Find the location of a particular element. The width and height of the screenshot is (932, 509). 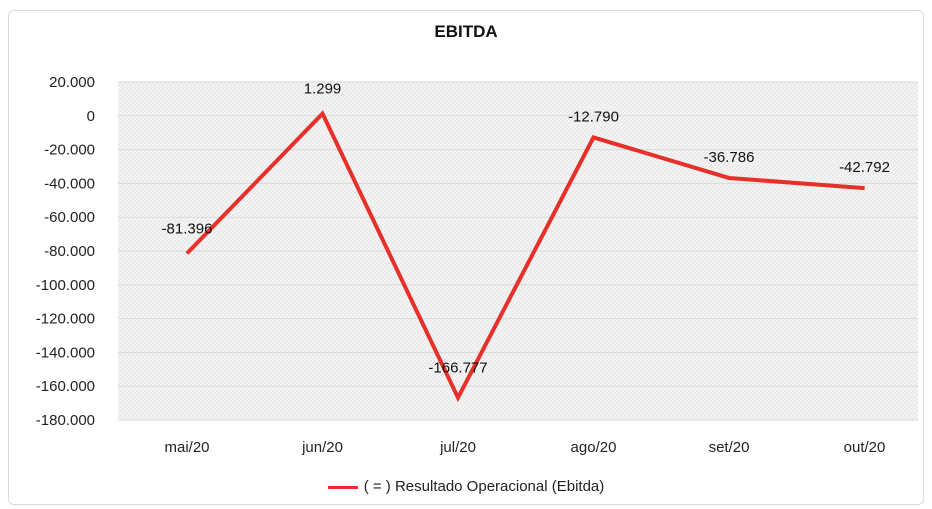

legend-swatch is located at coordinates (342, 487).